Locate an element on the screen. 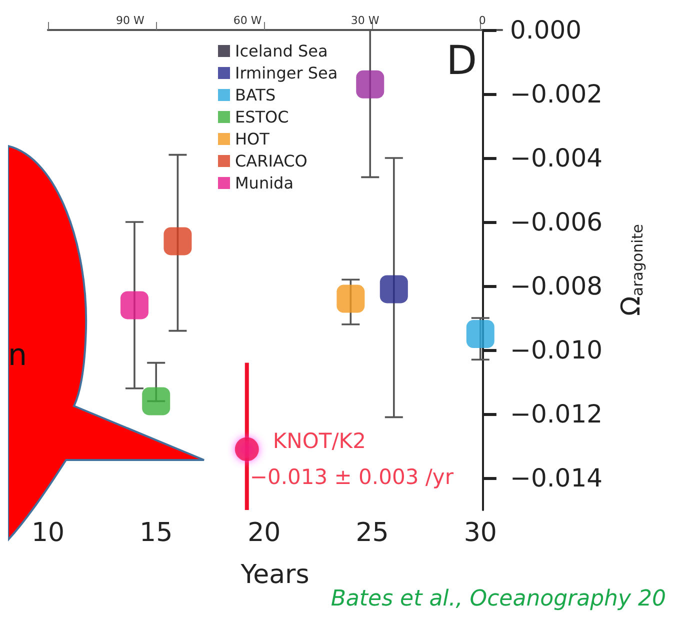 The width and height of the screenshot is (678, 622). legend-label: Iceland Sea is located at coordinates (281, 51).